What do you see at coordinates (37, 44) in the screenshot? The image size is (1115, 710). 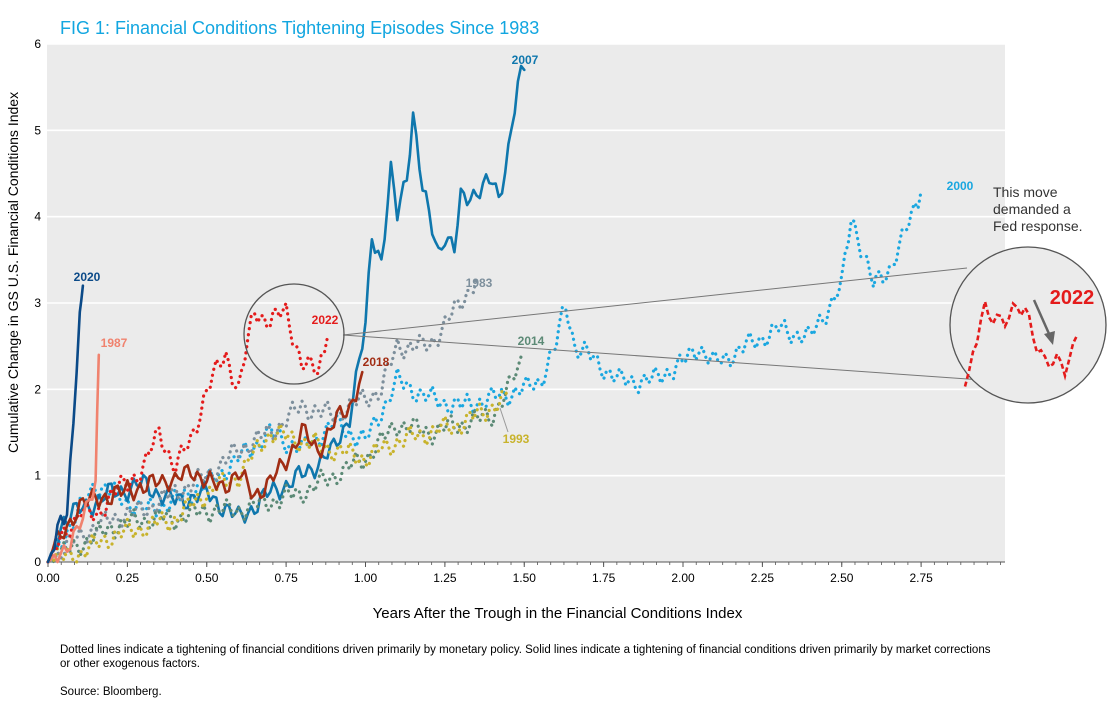 I see `y-tick-label: 6` at bounding box center [37, 44].